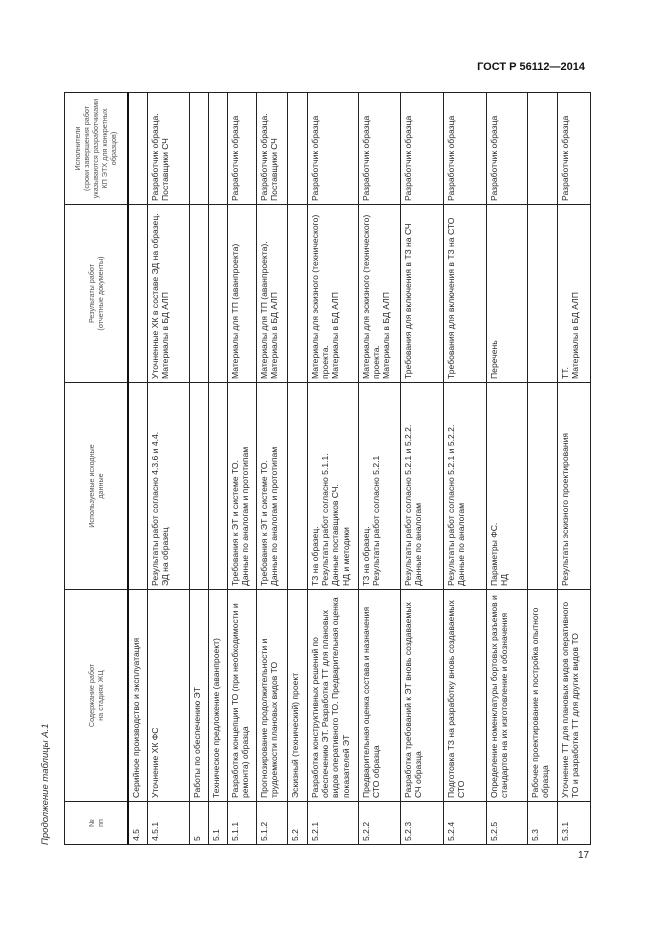  Describe the element at coordinates (242, 823) in the screenshot. I see `cell-num: 5.1.1` at that location.